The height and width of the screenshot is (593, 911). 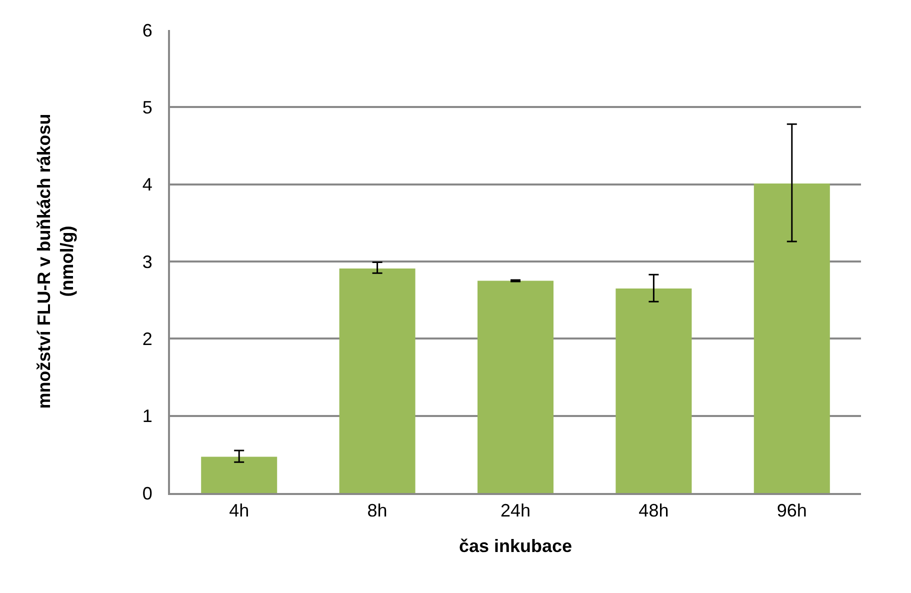 I want to click on x-tick-label: 8h, so click(x=377, y=510).